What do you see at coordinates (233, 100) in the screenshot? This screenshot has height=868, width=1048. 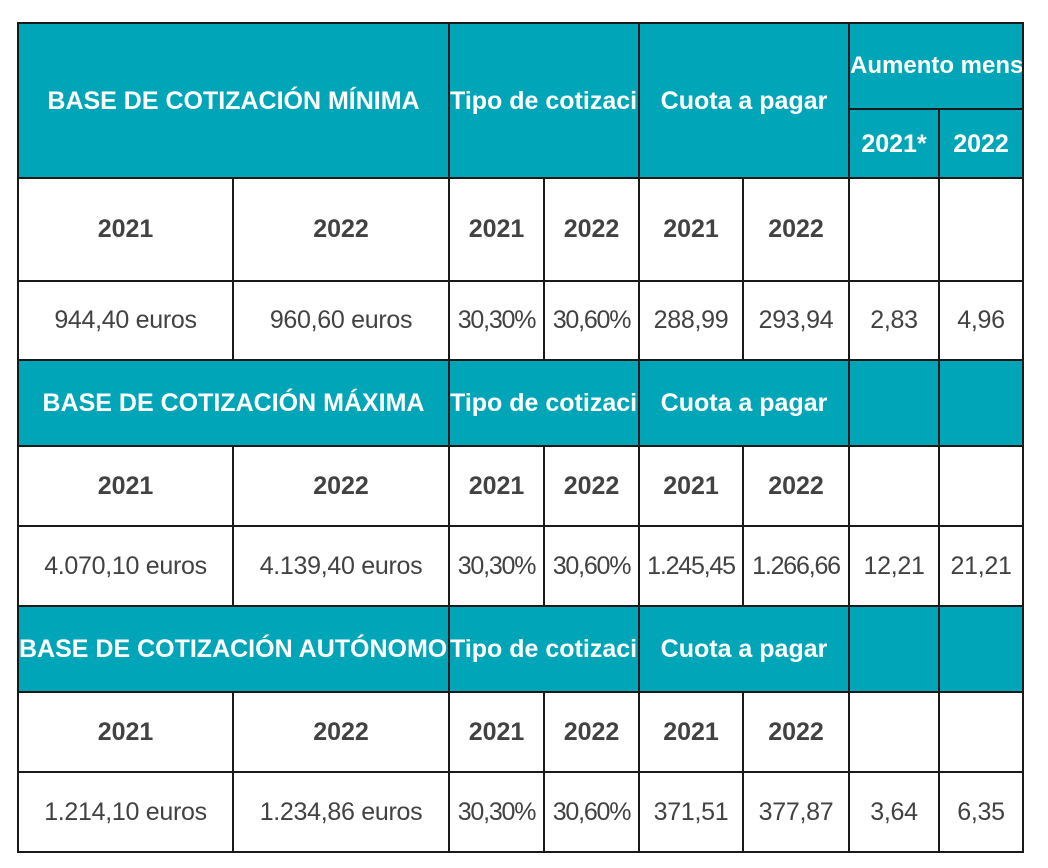 I see `section-title-minima: BASE DE COTIZACIÓN MÍNIMA` at bounding box center [233, 100].